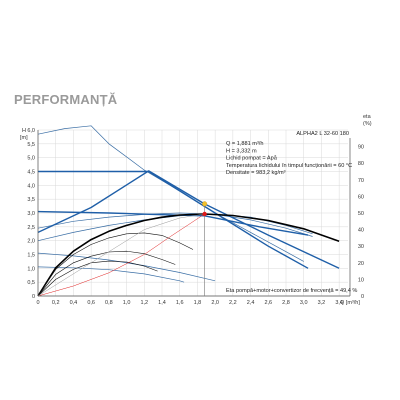  Describe the element at coordinates (215, 303) in the screenshot. I see `x-tick-label: 2,0` at that location.